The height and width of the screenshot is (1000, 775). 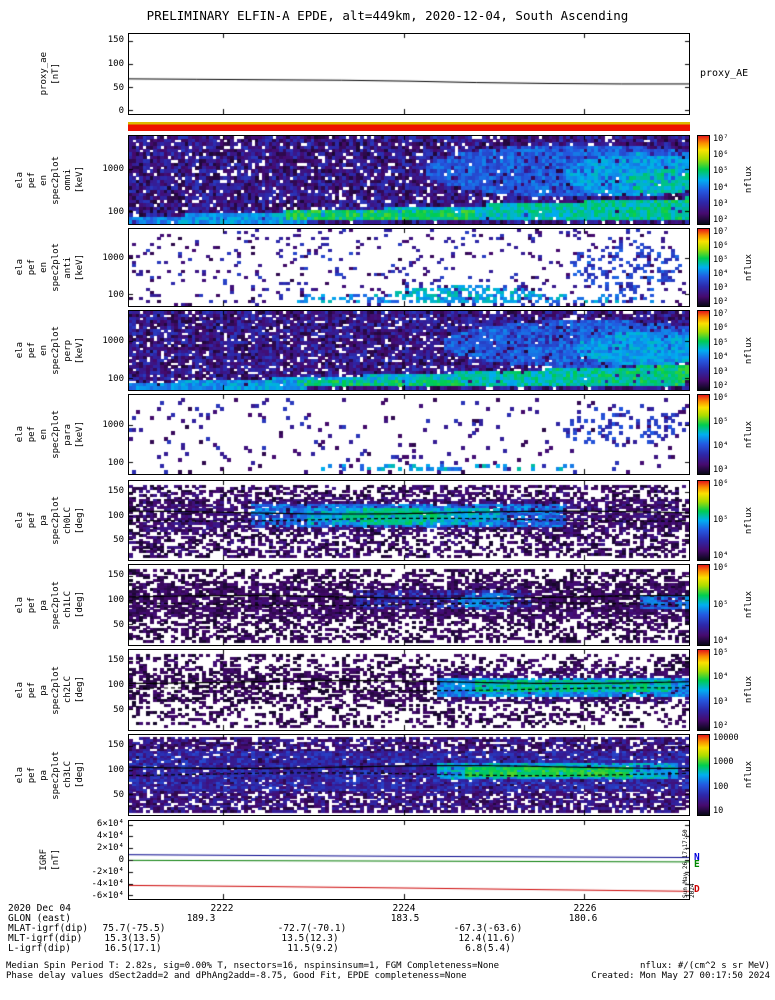 What do you see at coordinates (680, 976) in the screenshot?
I see `footer-created-timestamp: Created: Mon May 27 00:17:50 2024` at bounding box center [680, 976].